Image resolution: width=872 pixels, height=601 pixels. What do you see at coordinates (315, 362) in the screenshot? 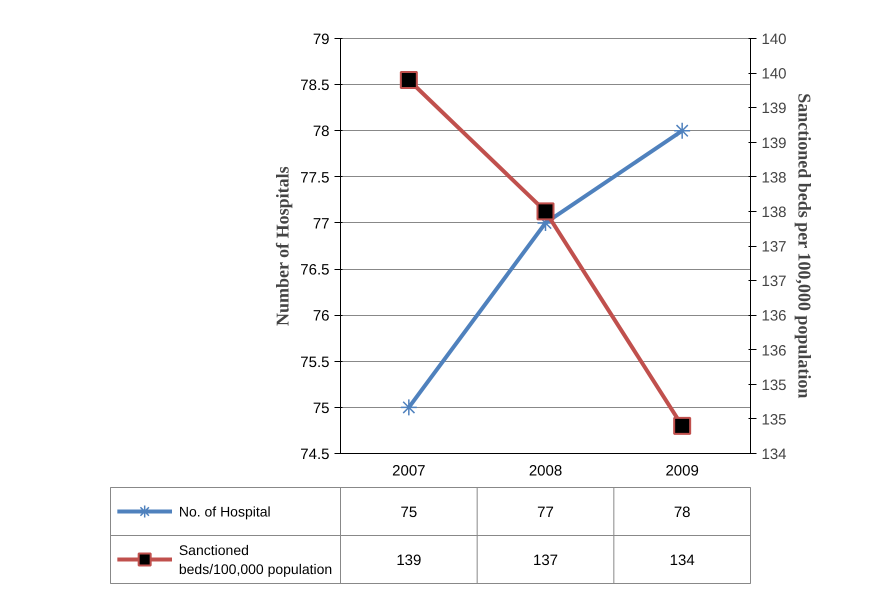
I see `y-tick-label: 75.5` at bounding box center [315, 362].